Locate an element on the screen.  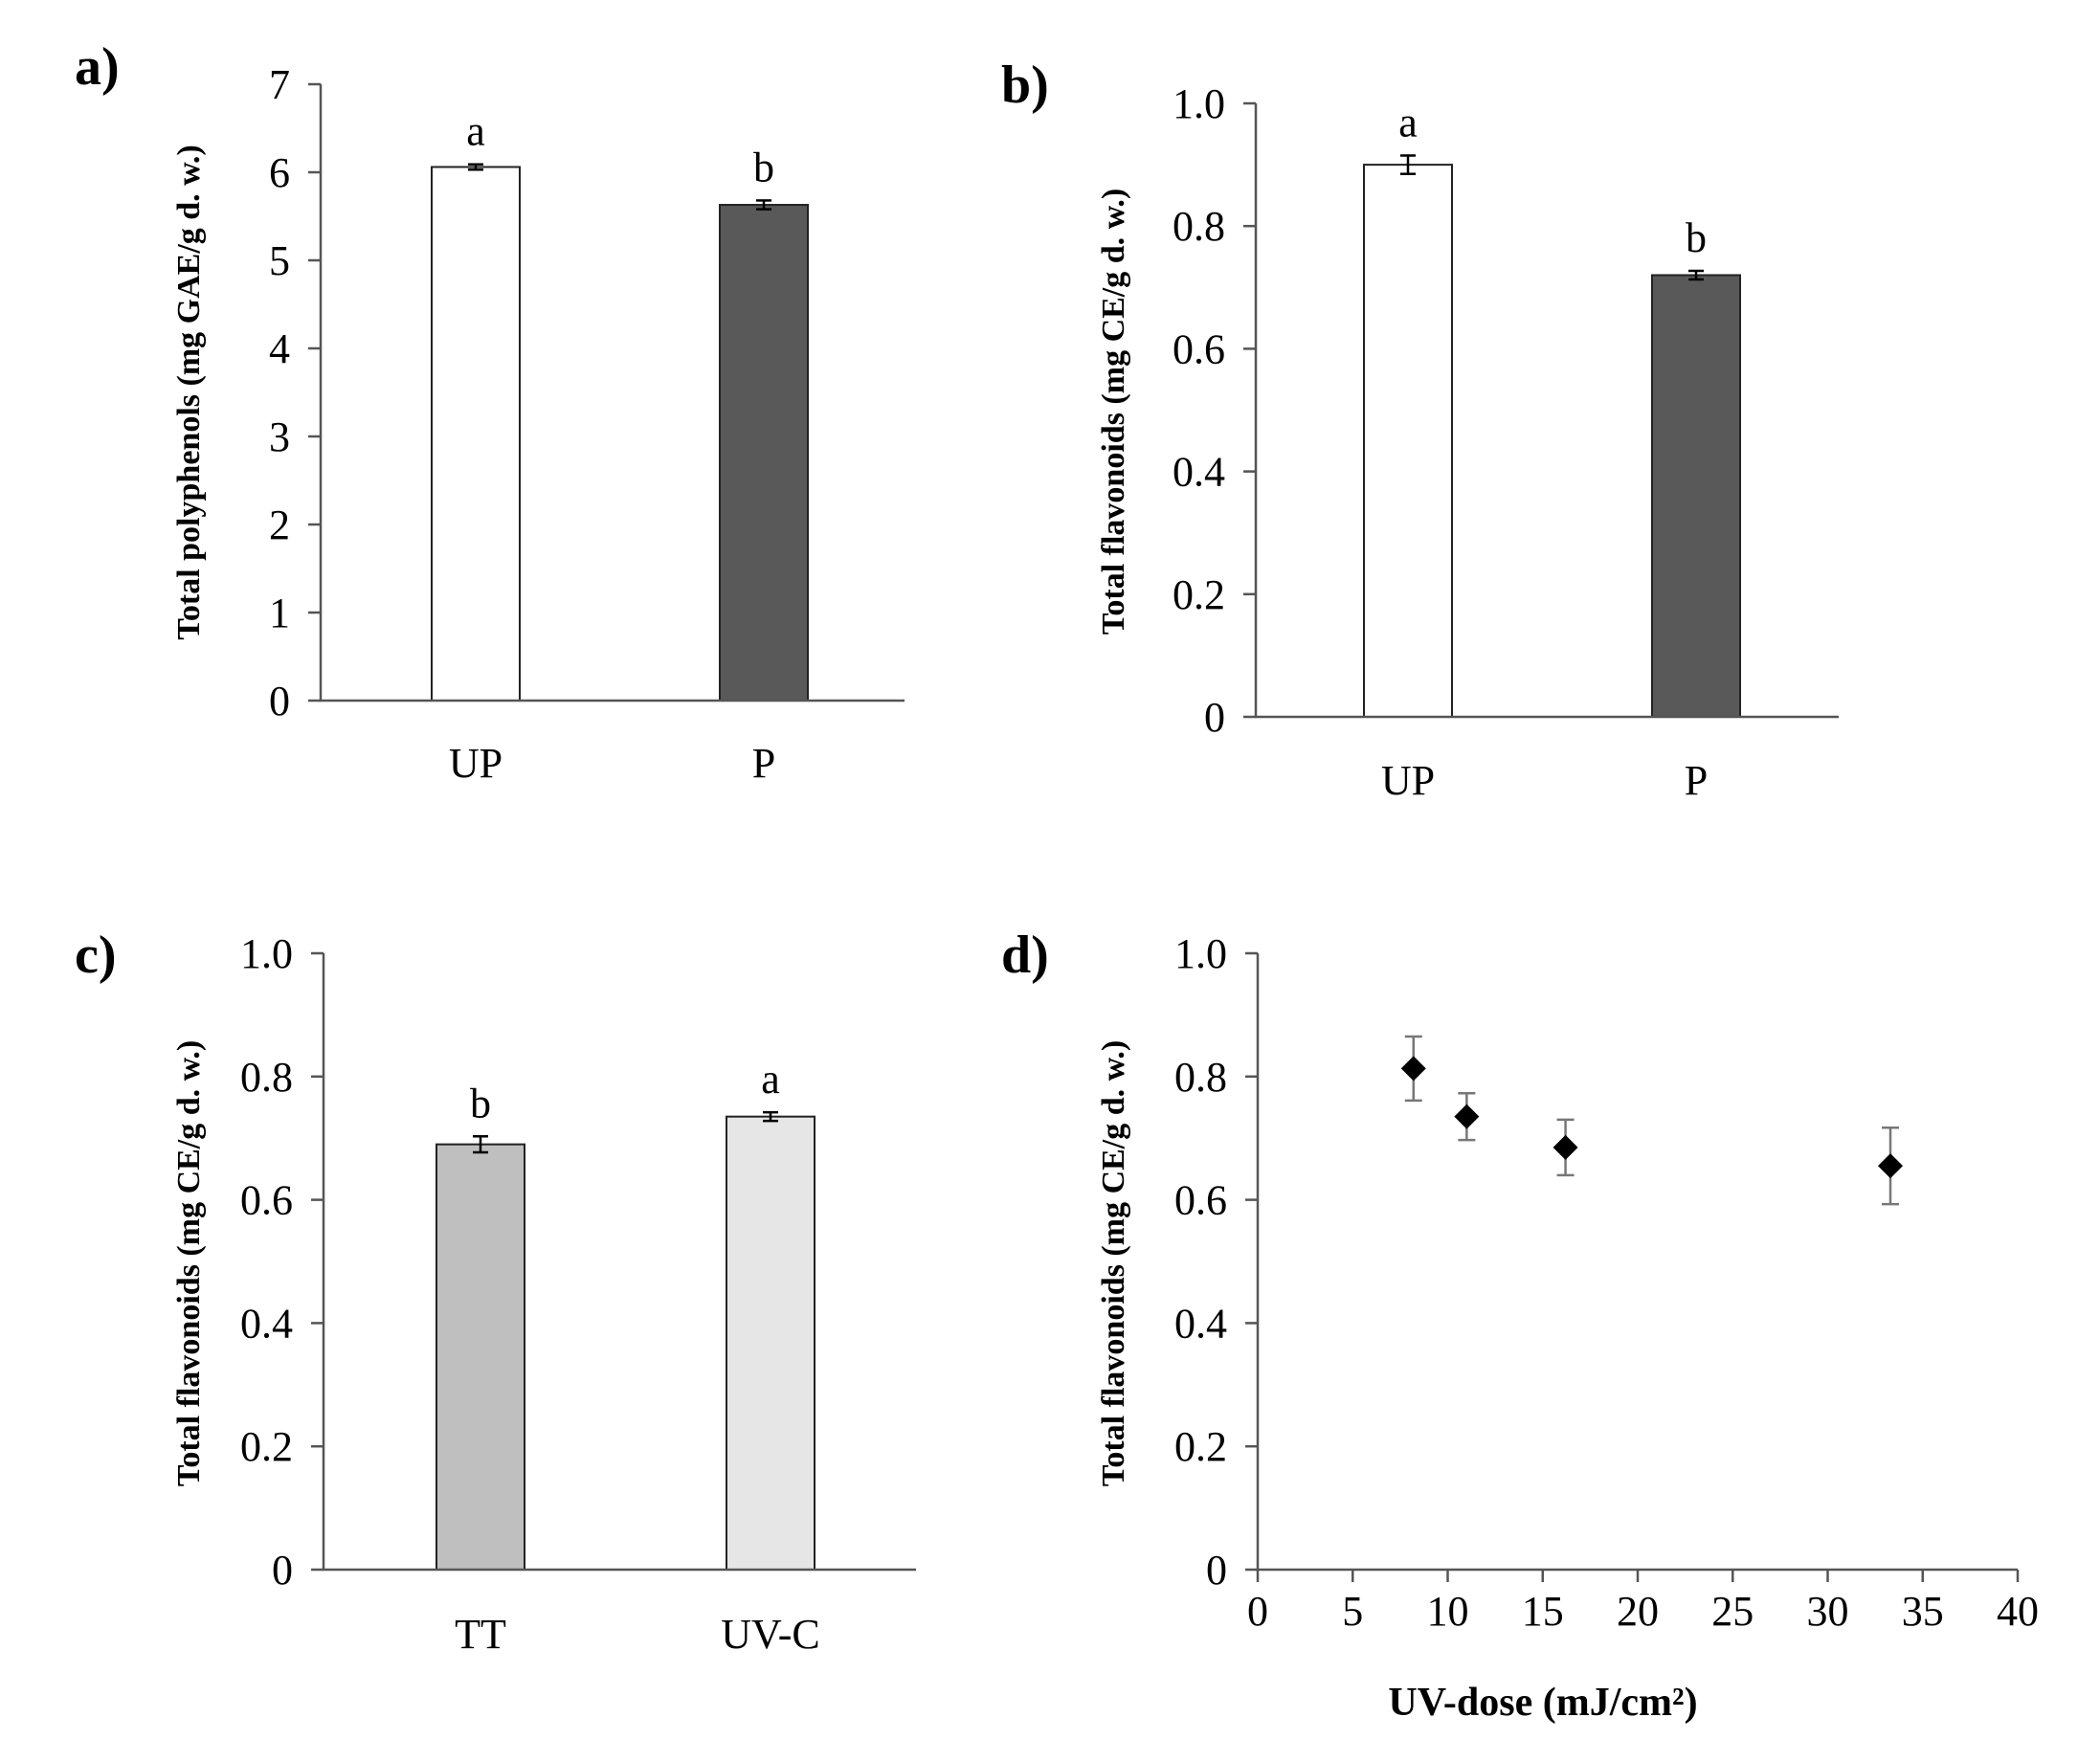
panel-c-significance-letter: b is located at coordinates (480, 1103).